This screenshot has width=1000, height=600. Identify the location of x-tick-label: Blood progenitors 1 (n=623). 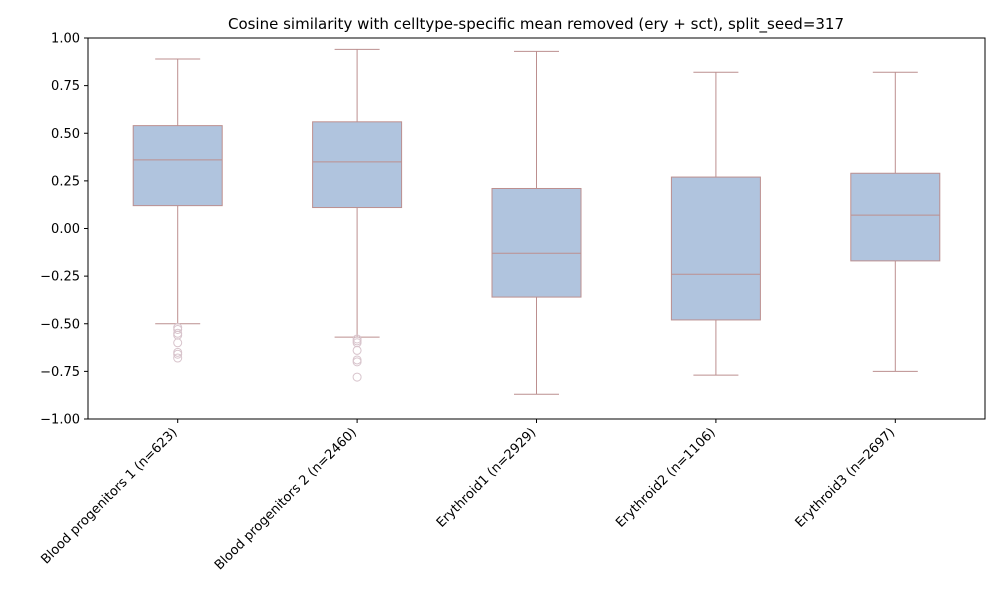
(109, 496).